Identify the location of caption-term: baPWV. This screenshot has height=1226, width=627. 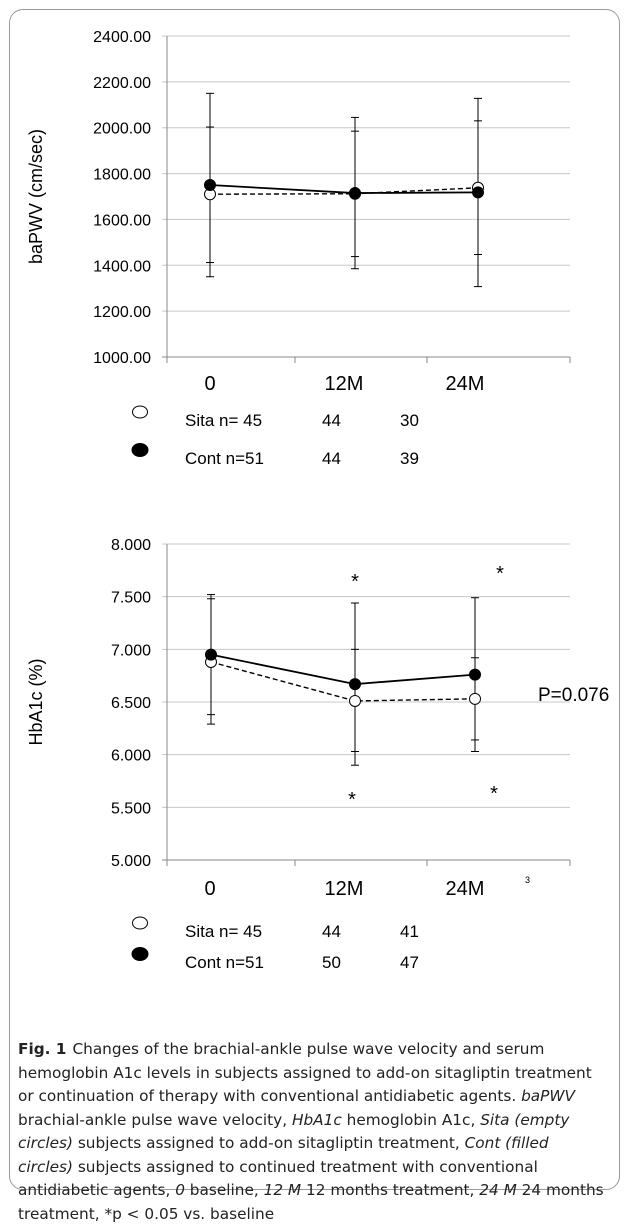
(548, 1096).